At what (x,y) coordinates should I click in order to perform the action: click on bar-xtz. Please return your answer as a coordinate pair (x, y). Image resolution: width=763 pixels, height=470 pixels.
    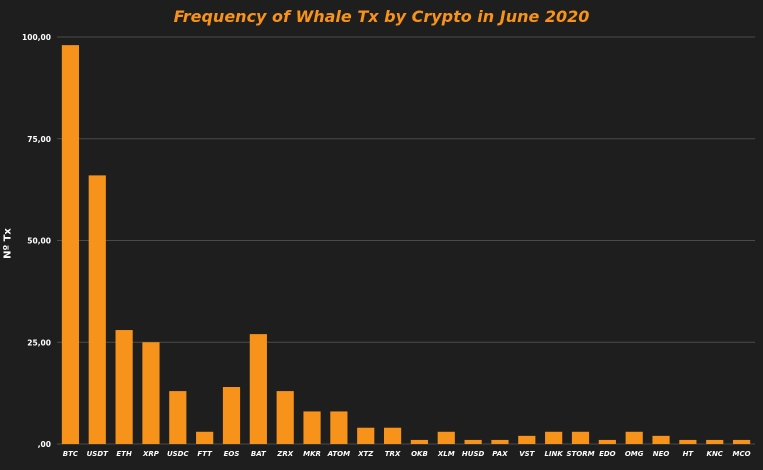
    Looking at the image, I should click on (366, 435).